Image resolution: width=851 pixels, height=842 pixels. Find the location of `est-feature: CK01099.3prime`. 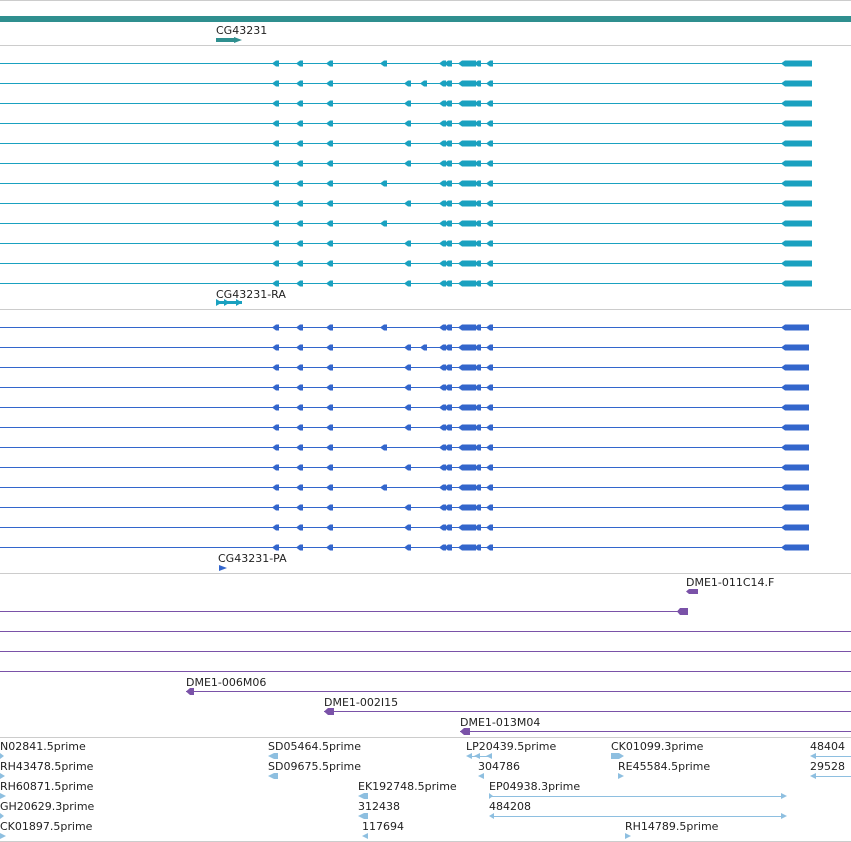

est-feature: CK01099.3prime is located at coordinates (657, 749).